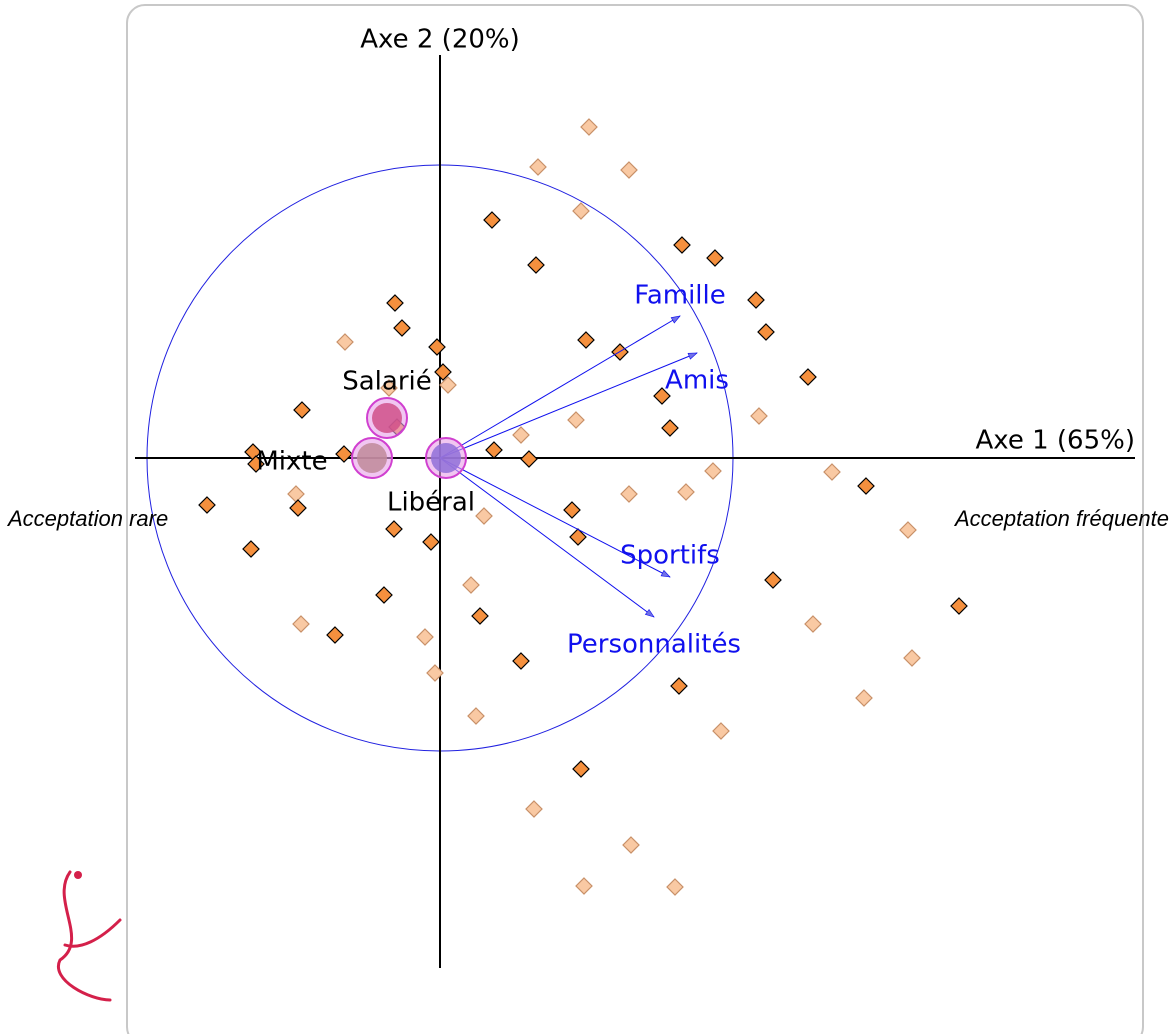 The width and height of the screenshot is (1175, 1034). I want to click on group-label: Libéral, so click(431, 503).